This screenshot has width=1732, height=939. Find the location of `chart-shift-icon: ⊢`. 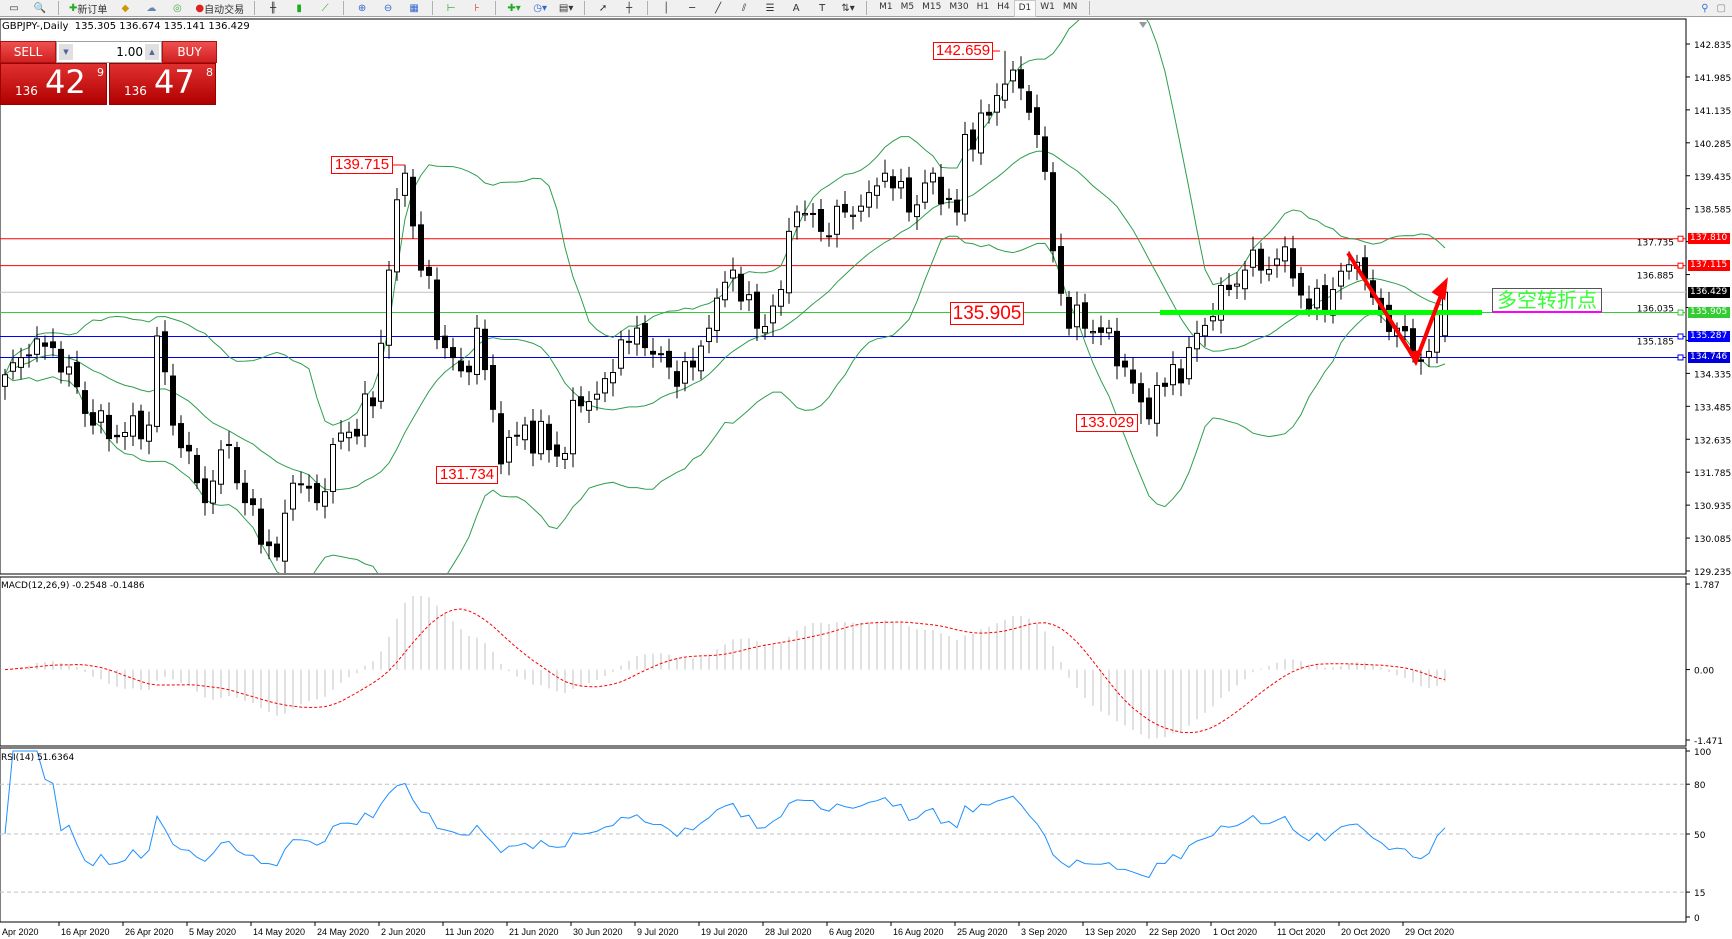

chart-shift-icon: ⊢ is located at coordinates (451, 8).